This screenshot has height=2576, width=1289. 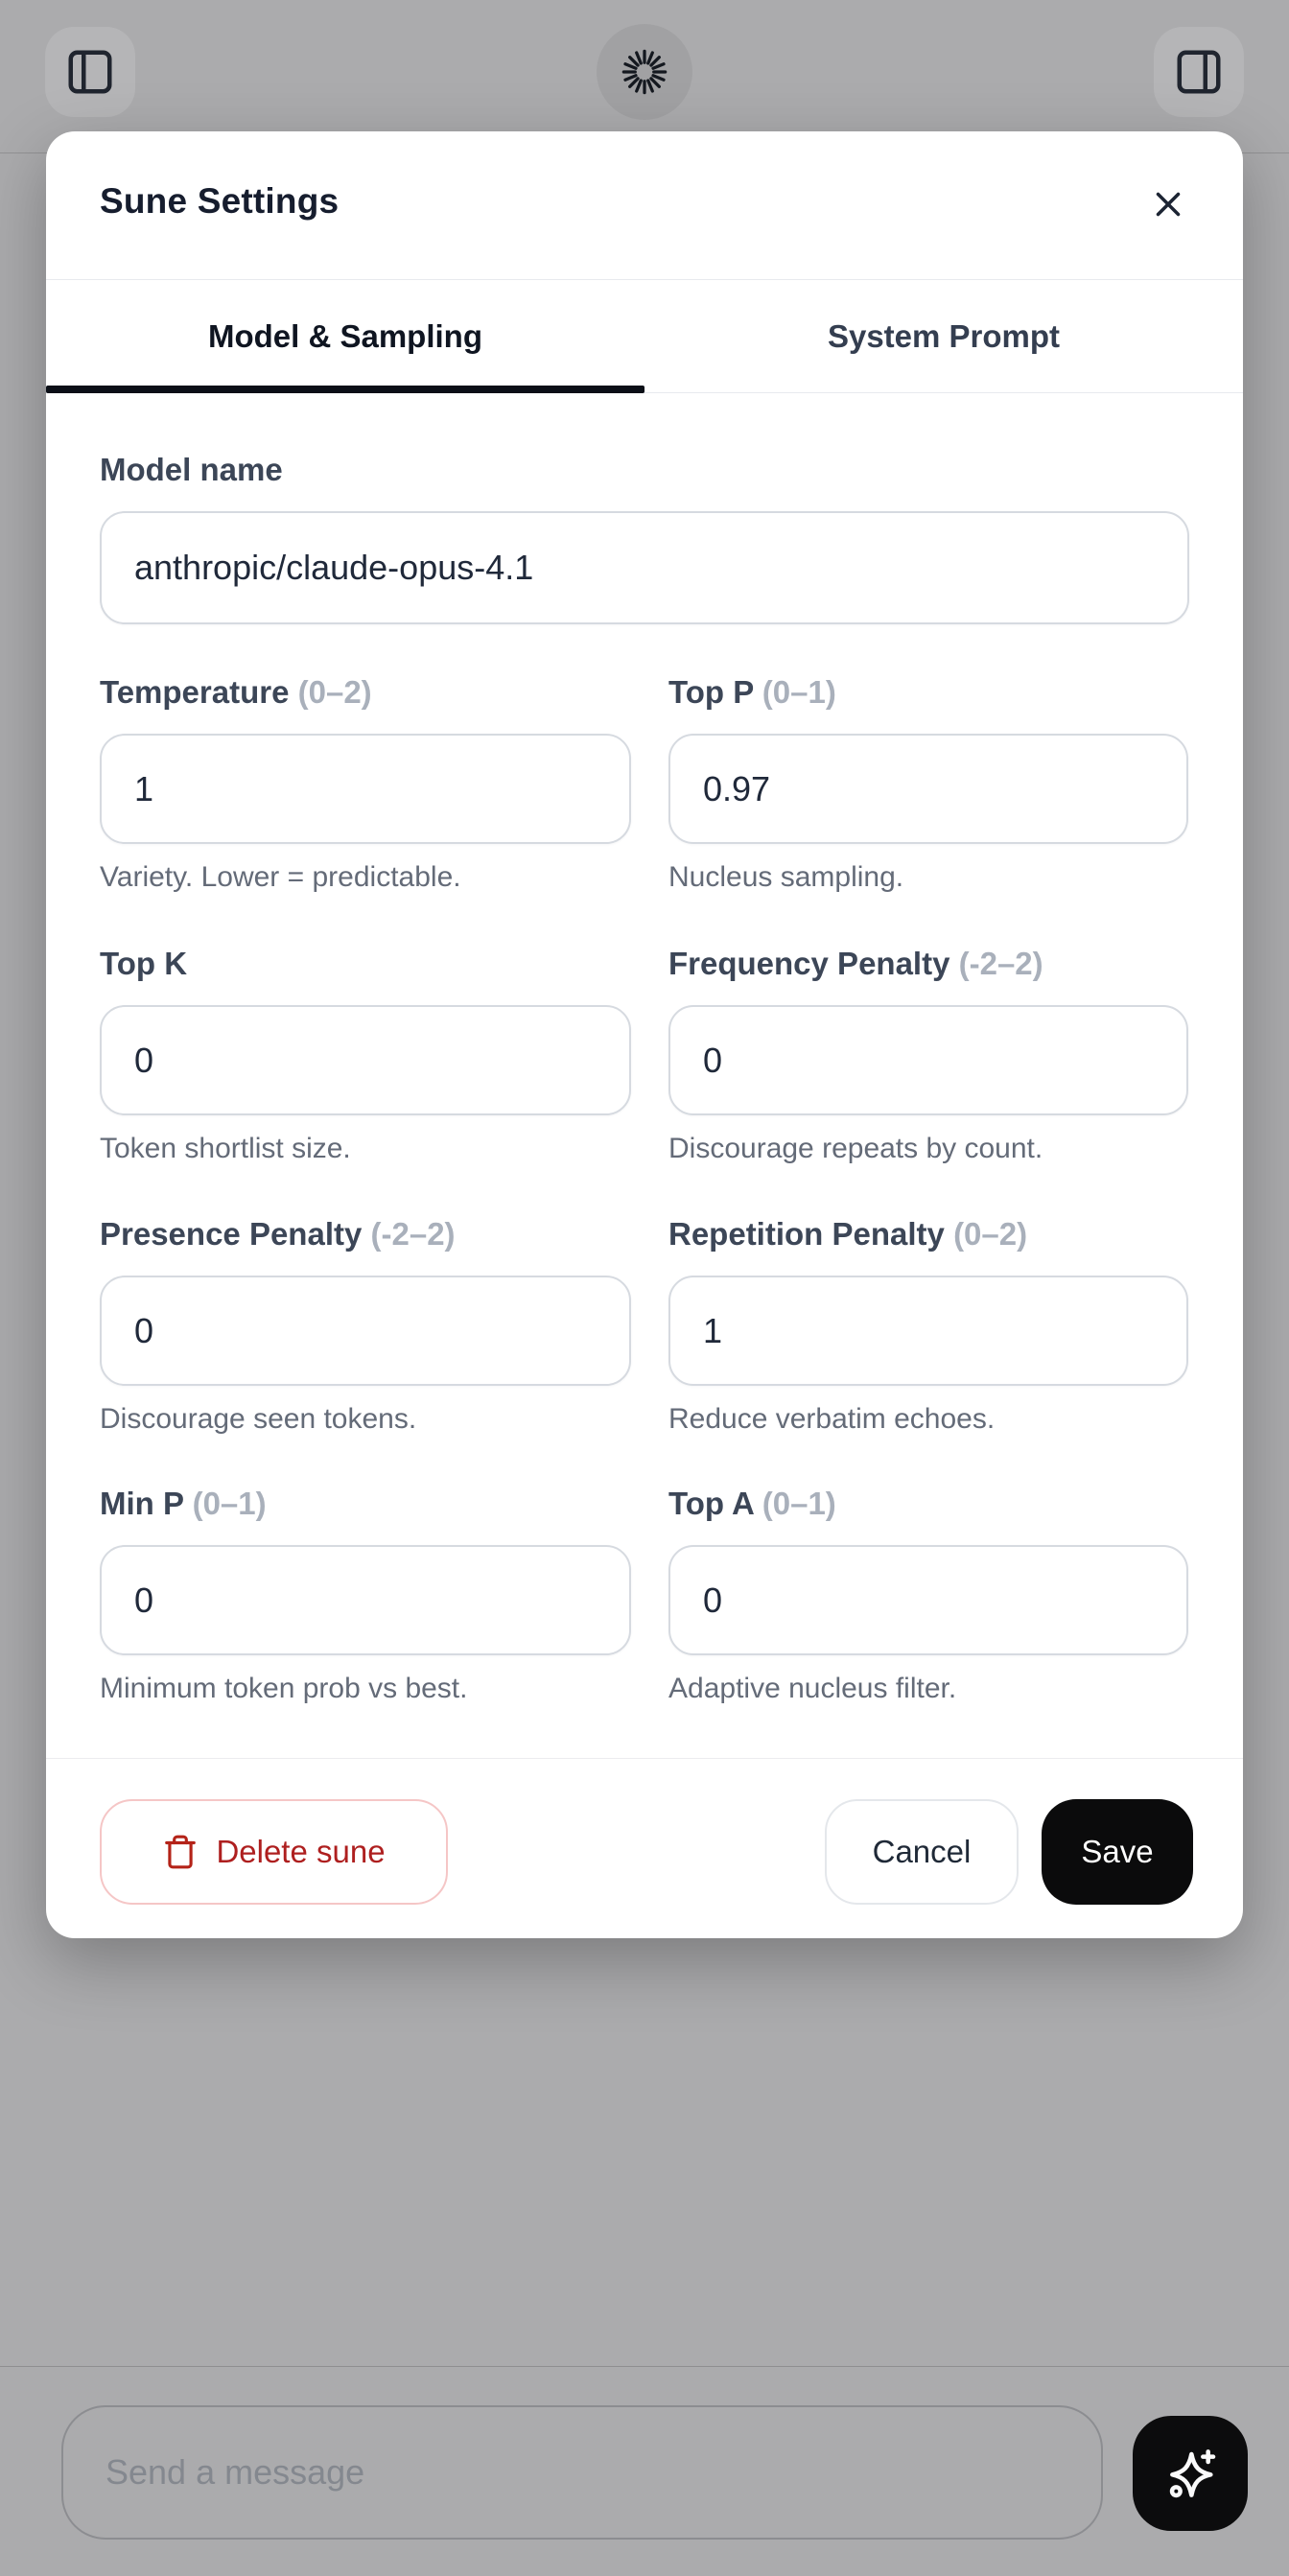 What do you see at coordinates (928, 789) in the screenshot?
I see `top-p-input` at bounding box center [928, 789].